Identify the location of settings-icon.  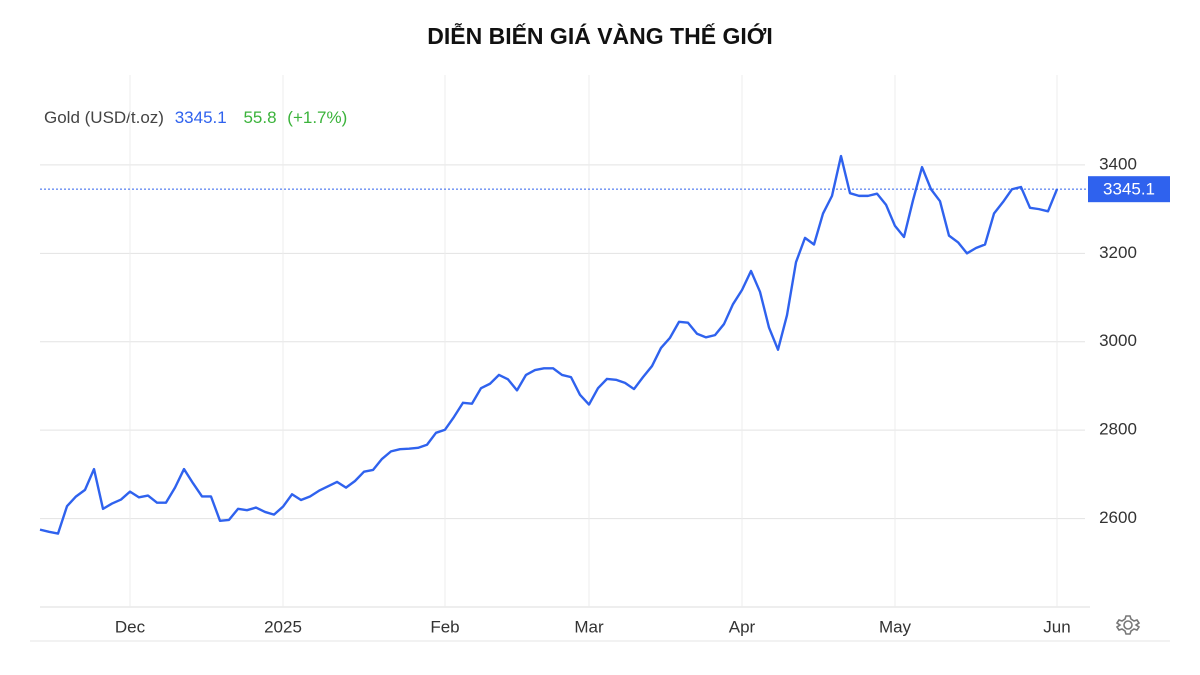
(1128, 625).